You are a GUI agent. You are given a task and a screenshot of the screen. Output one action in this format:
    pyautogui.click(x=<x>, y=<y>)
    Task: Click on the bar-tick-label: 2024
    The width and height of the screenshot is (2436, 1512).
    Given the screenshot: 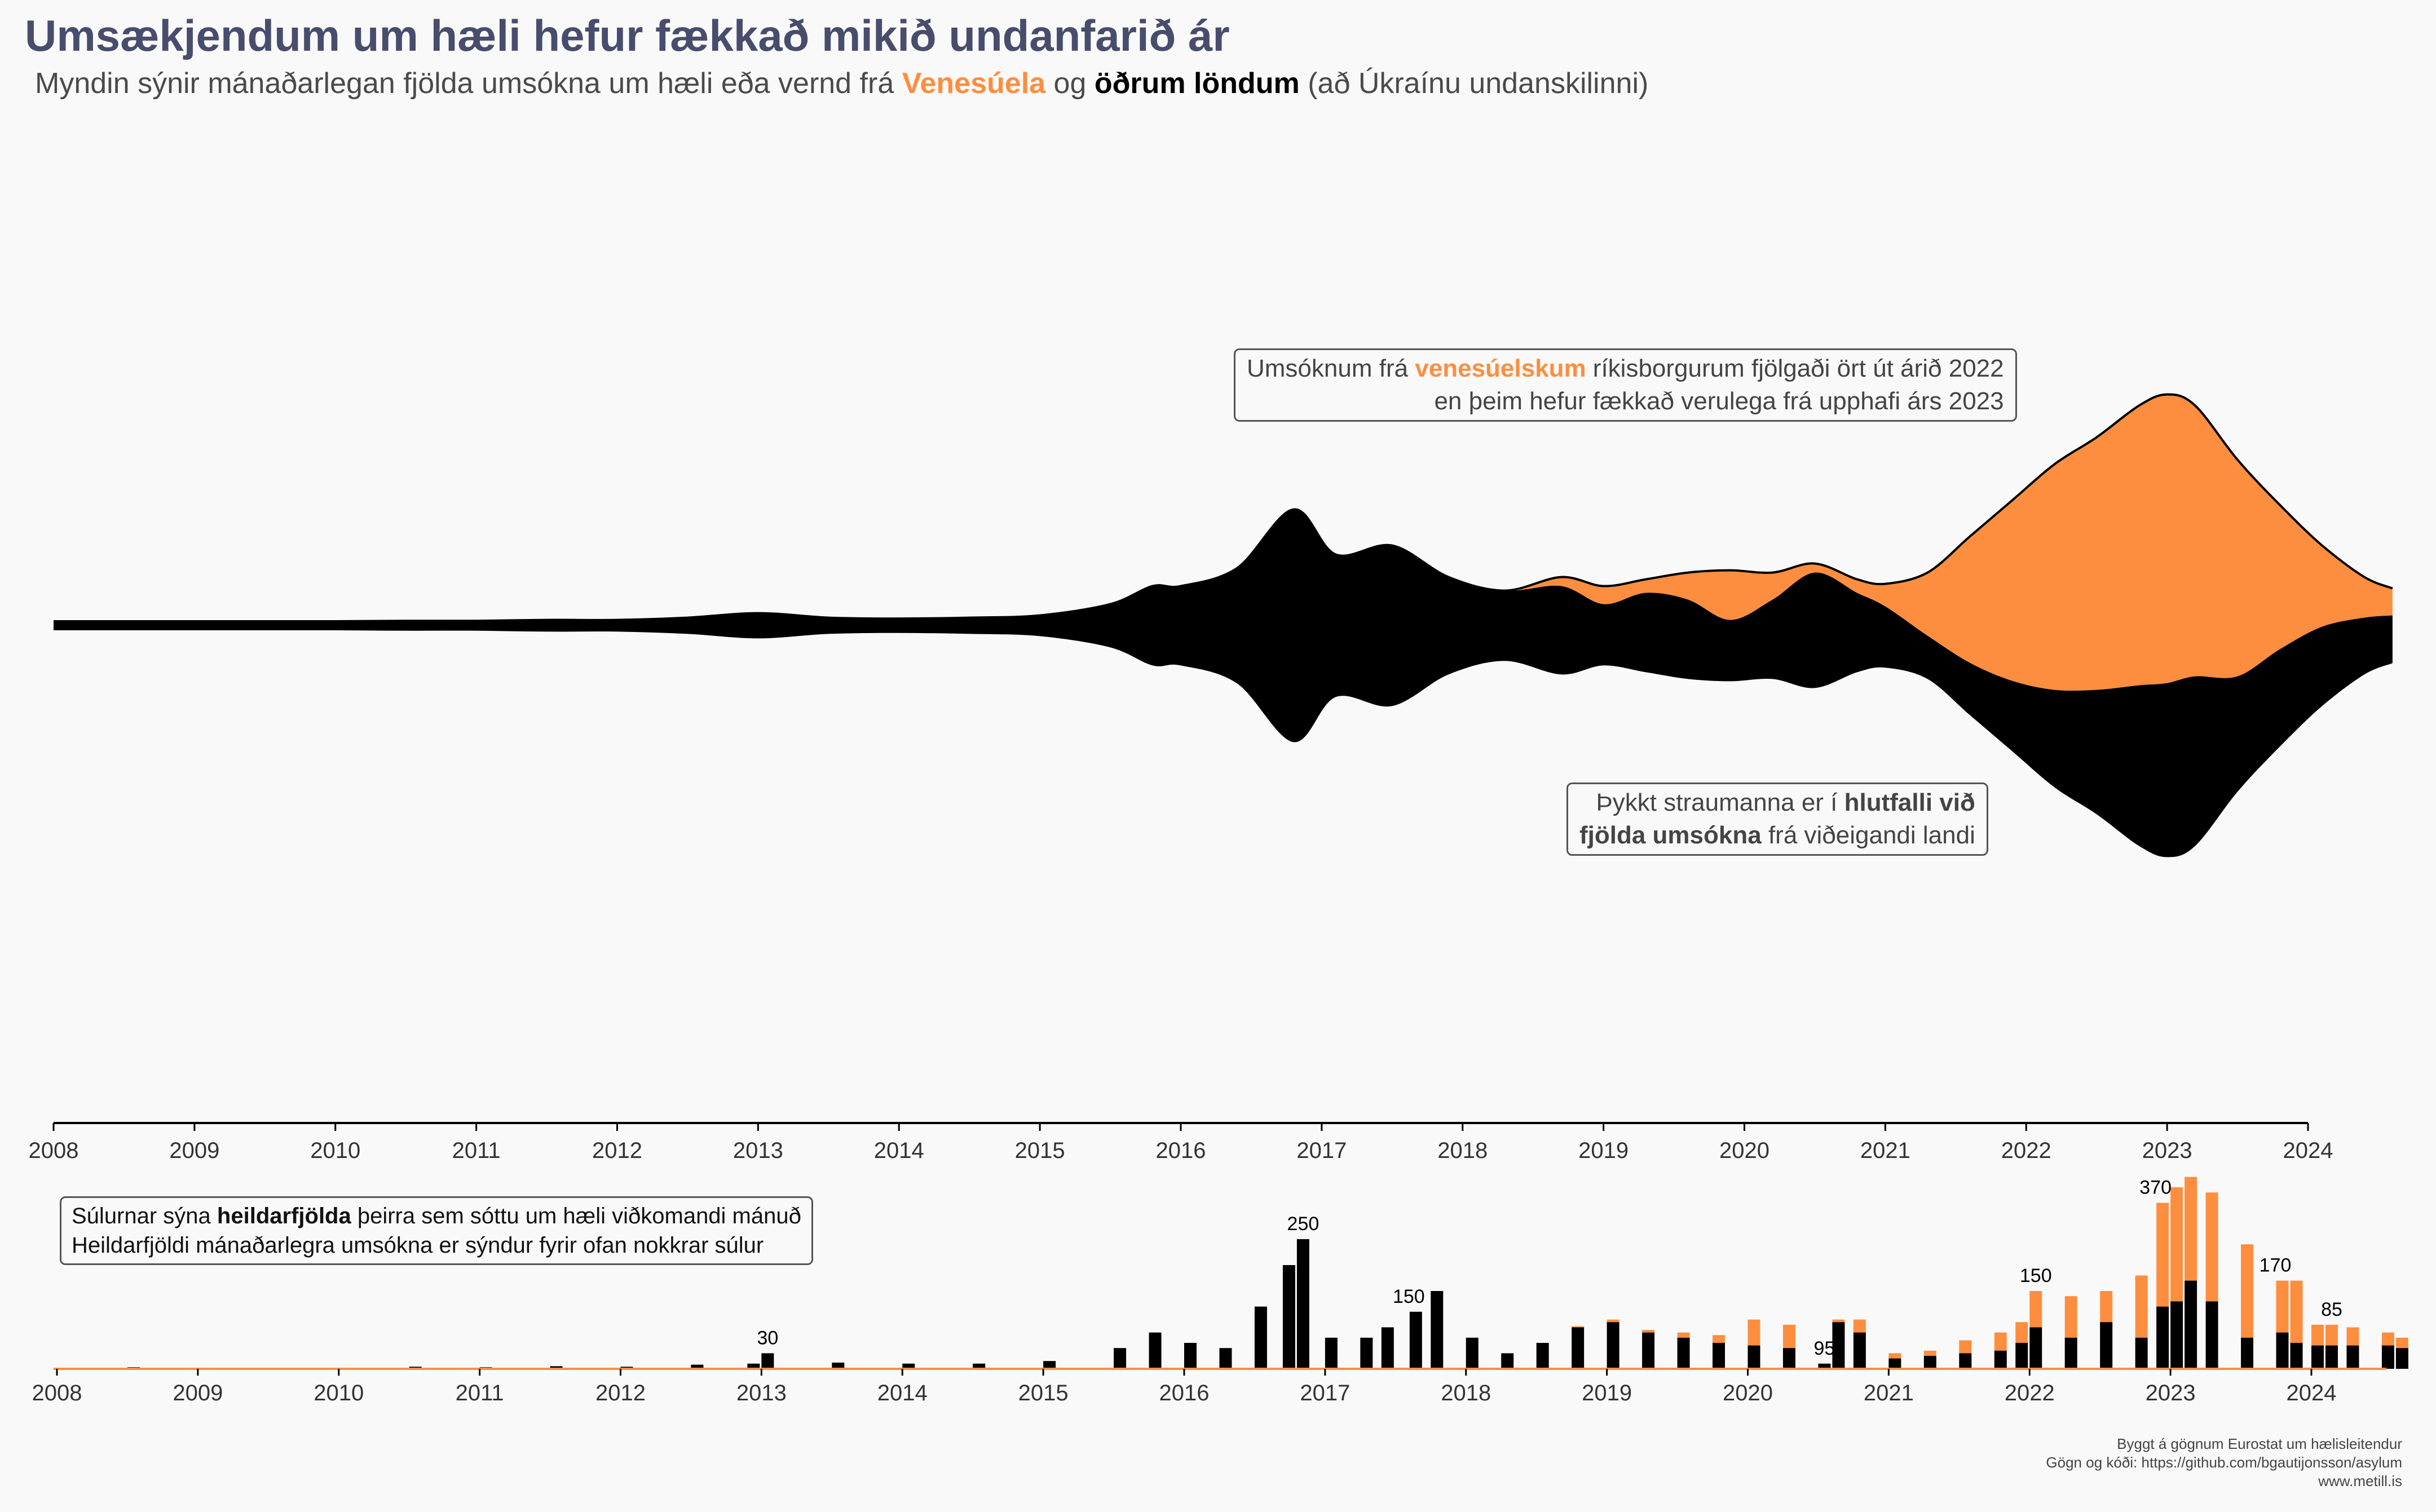 What is the action you would take?
    pyautogui.click(x=2312, y=1393)
    